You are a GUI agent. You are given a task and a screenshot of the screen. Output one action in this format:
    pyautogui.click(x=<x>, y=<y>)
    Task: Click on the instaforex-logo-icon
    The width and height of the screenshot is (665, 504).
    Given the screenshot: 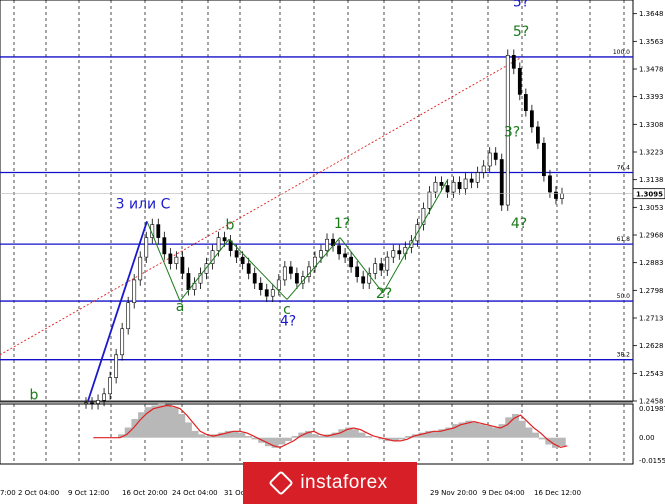 What is the action you would take?
    pyautogui.click(x=281, y=483)
    